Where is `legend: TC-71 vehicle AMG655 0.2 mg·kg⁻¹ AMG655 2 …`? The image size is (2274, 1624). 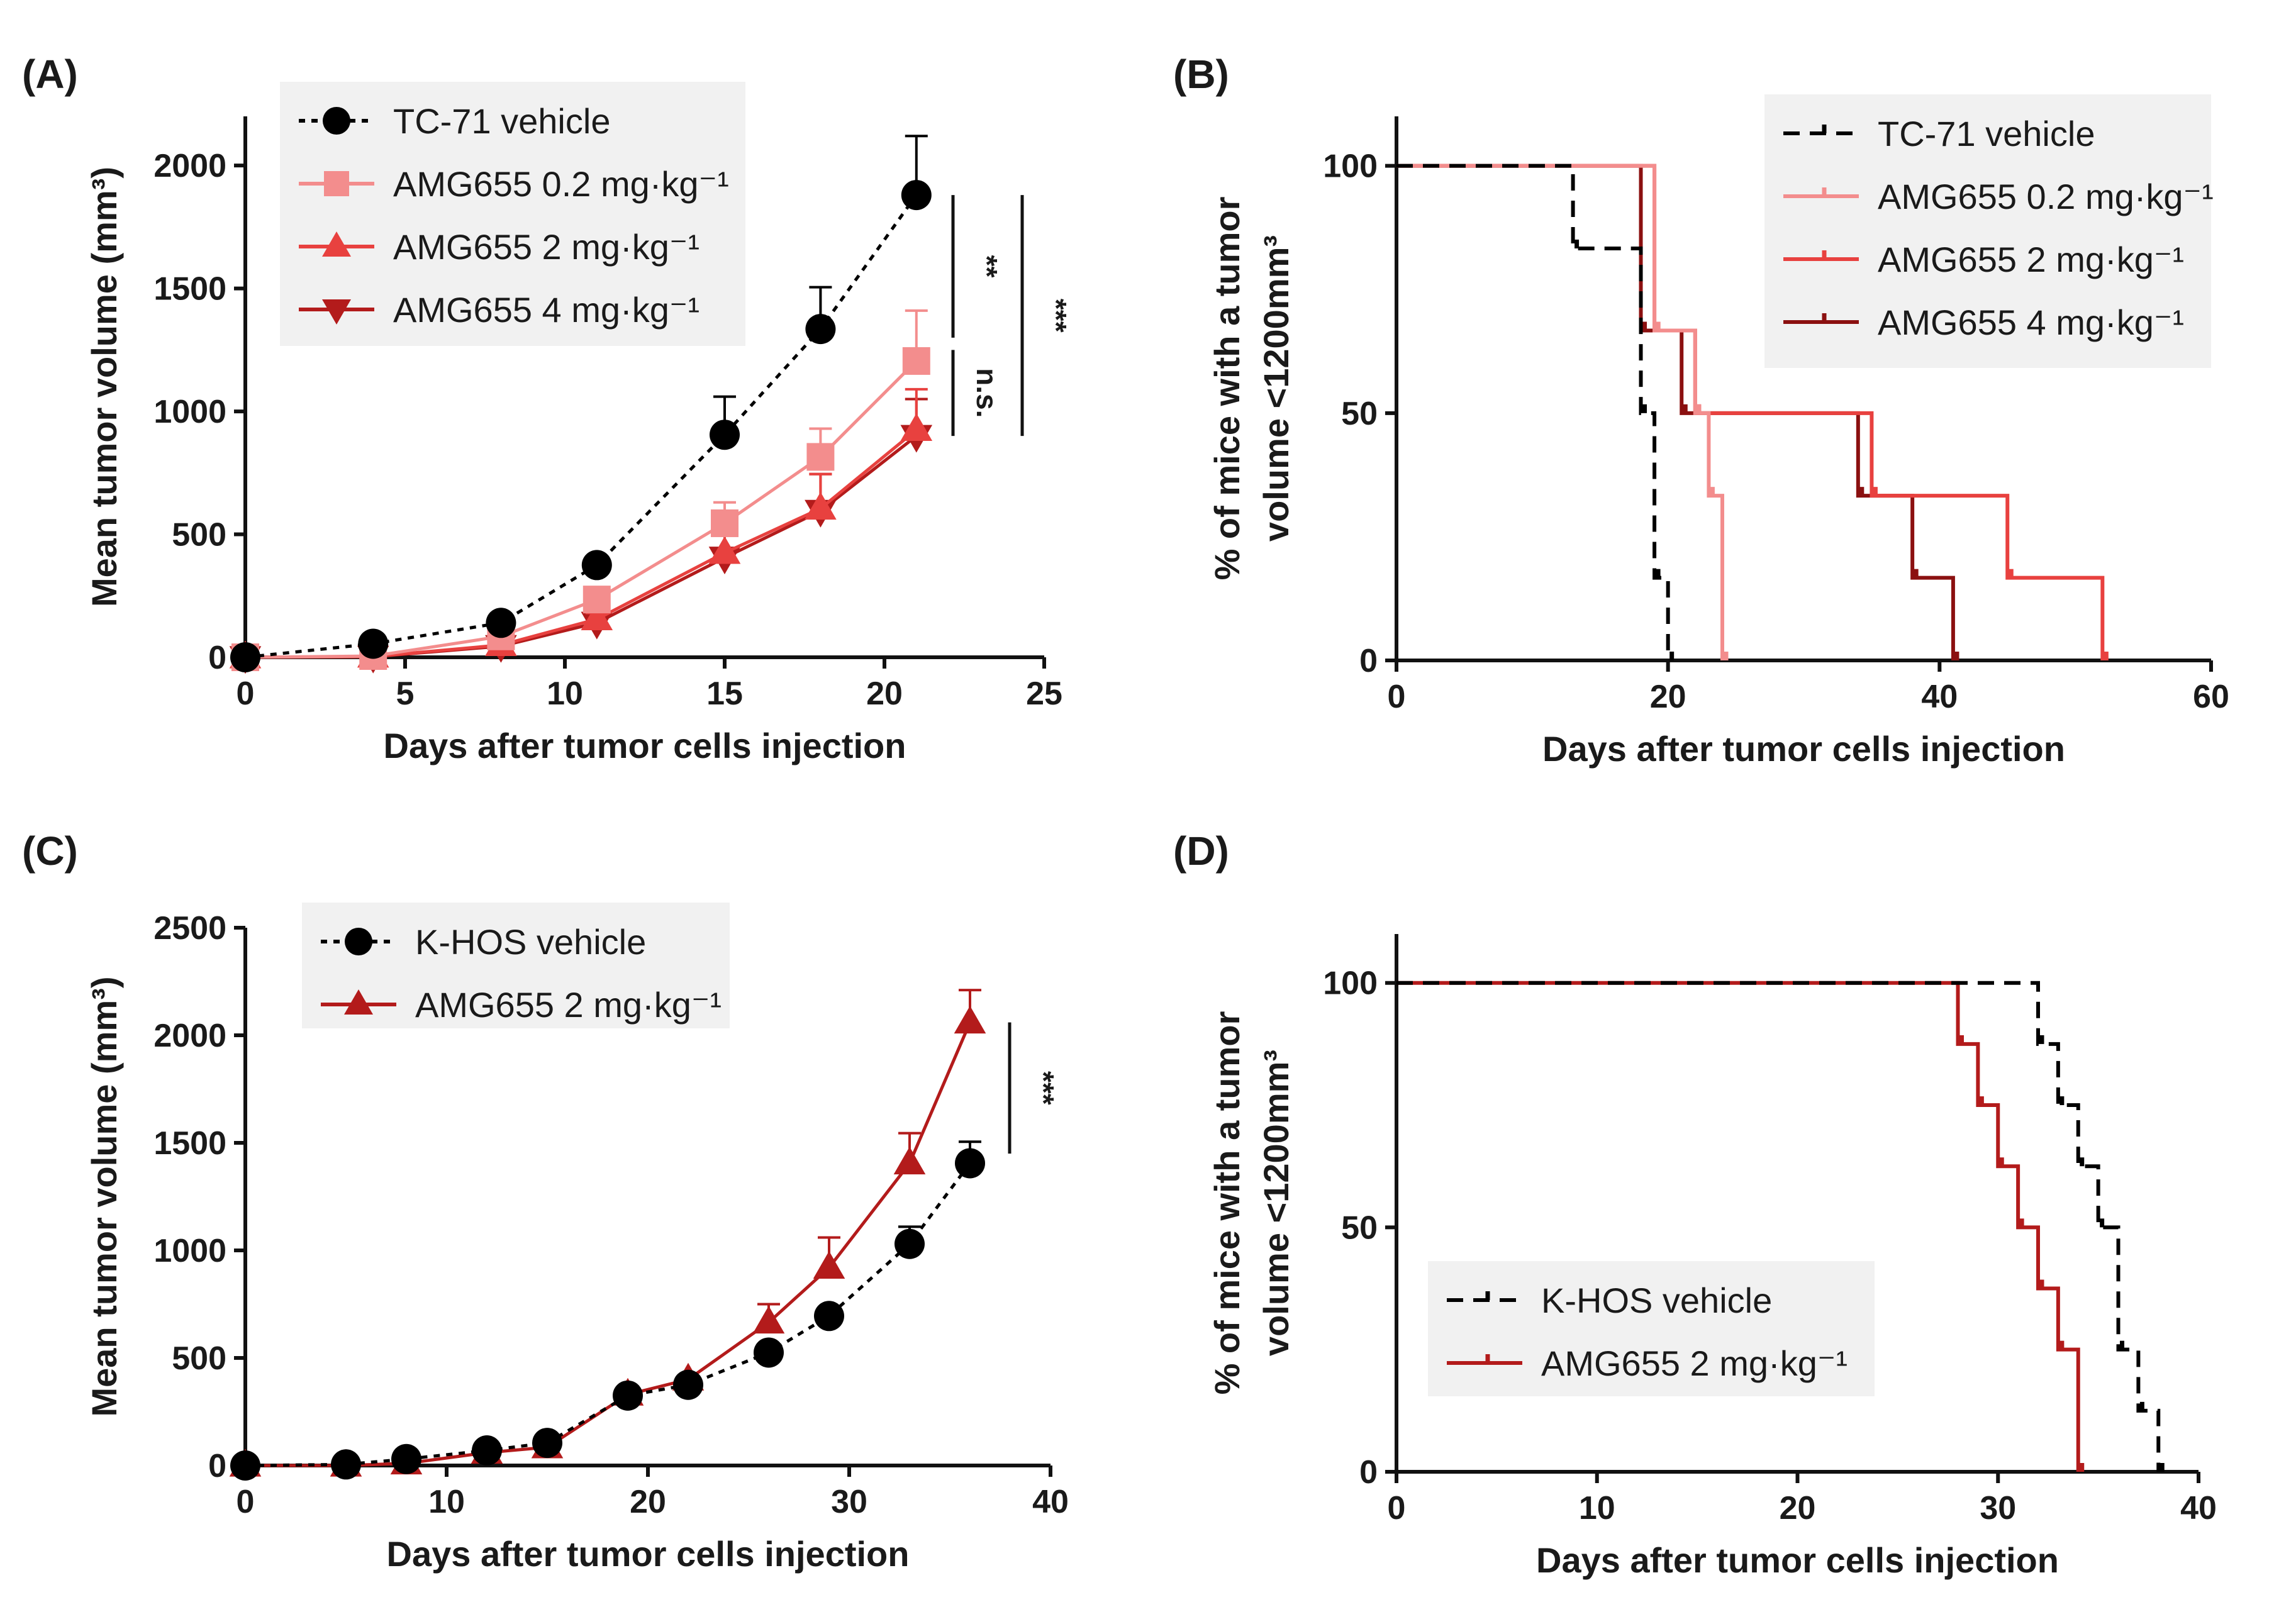 legend: TC-71 vehicle AMG655 0.2 mg·kg⁻¹ AMG655 2 … is located at coordinates (1989, 231).